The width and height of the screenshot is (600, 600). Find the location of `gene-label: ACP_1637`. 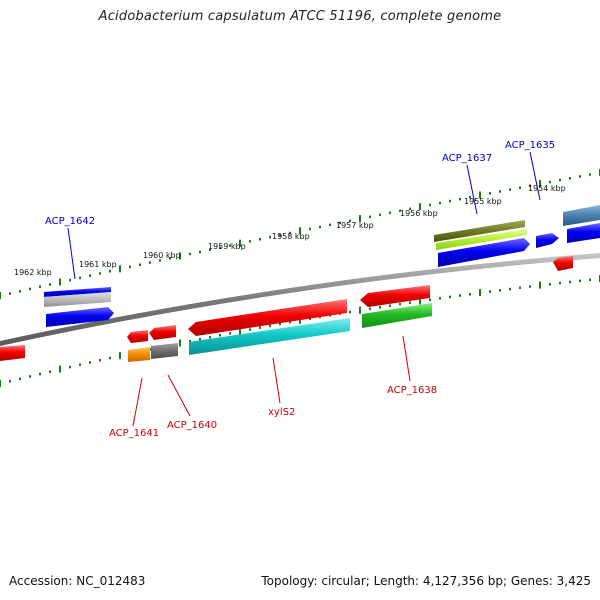

gene-label: ACP_1637 is located at coordinates (467, 158).